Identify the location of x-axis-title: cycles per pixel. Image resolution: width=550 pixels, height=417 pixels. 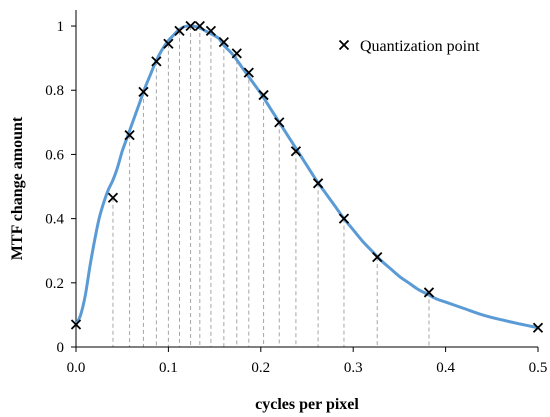
(307, 404).